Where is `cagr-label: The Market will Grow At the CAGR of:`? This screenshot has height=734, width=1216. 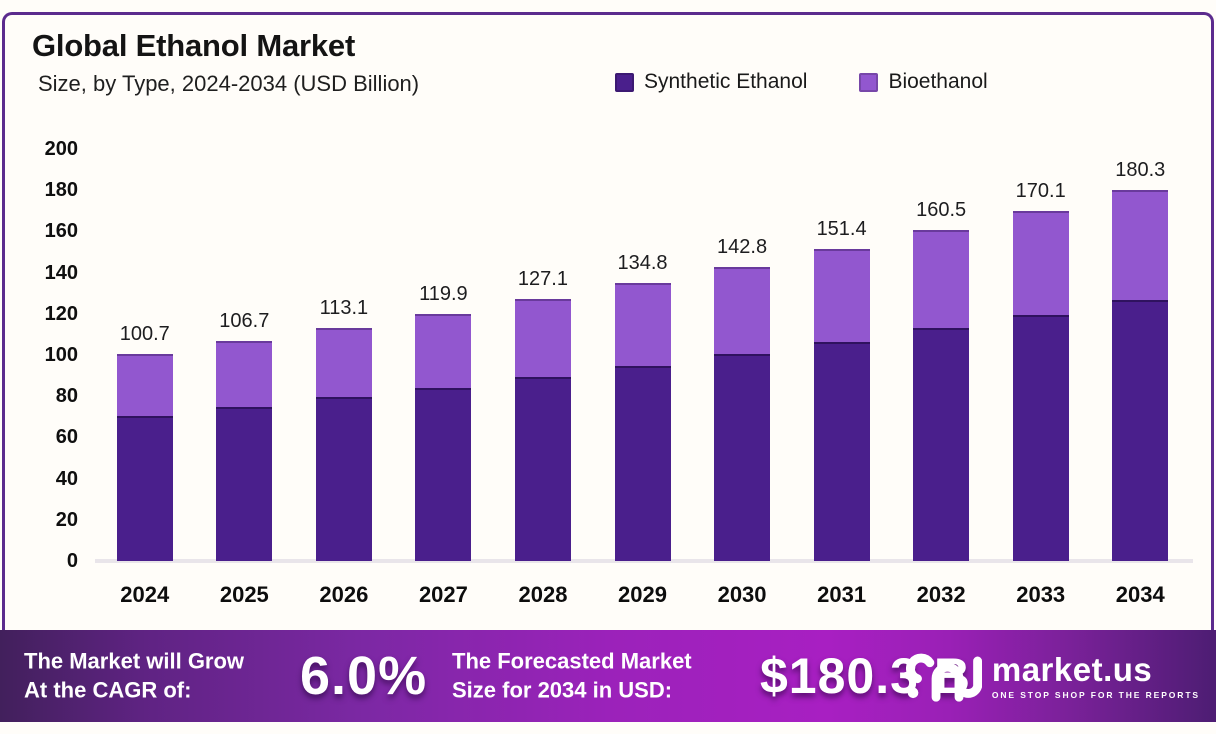 cagr-label: The Market will Grow At the CAGR of: is located at coordinates (134, 675).